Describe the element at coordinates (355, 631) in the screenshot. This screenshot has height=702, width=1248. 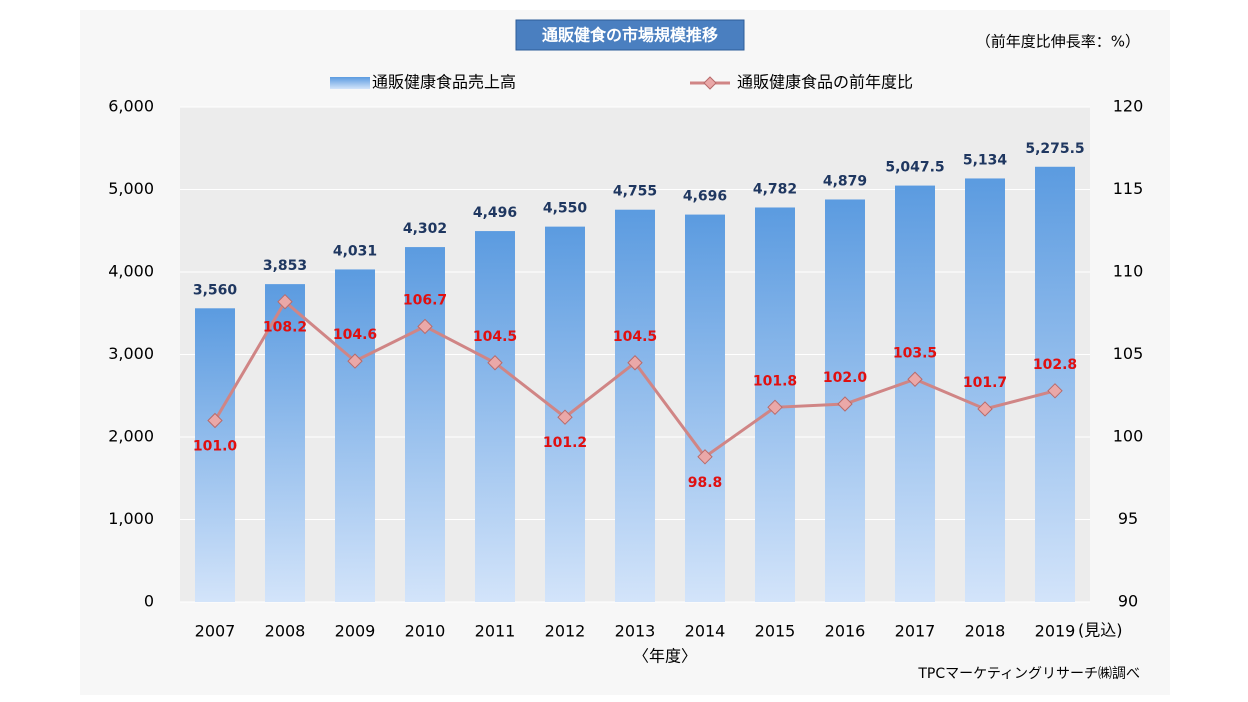
I see `x-tick-label: 2009` at that location.